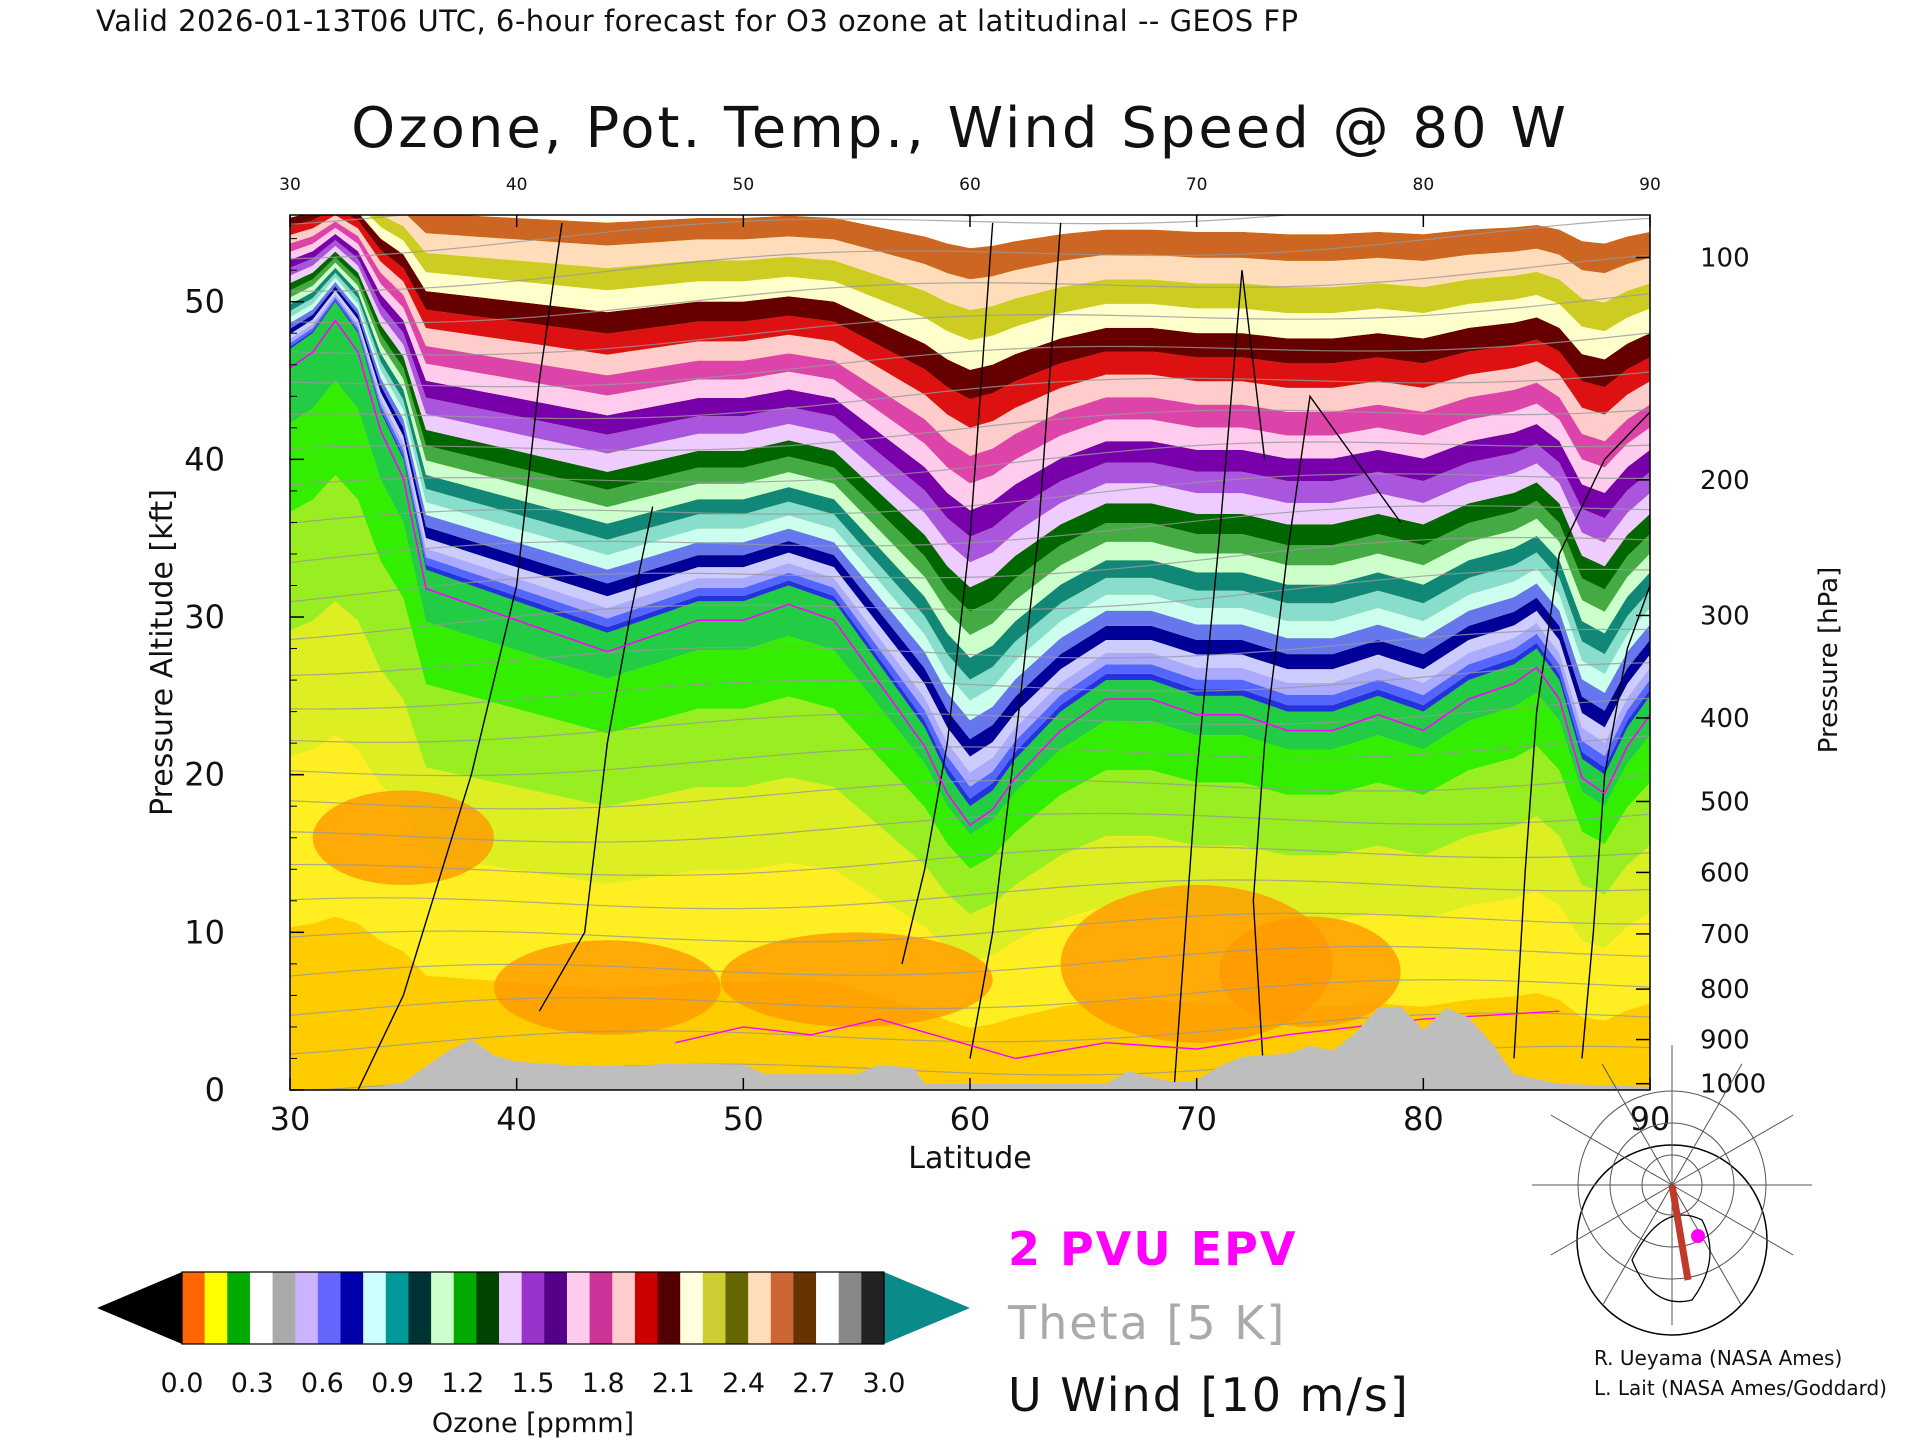  Describe the element at coordinates (204, 302) in the screenshot. I see `y-tick-label: 50` at that location.